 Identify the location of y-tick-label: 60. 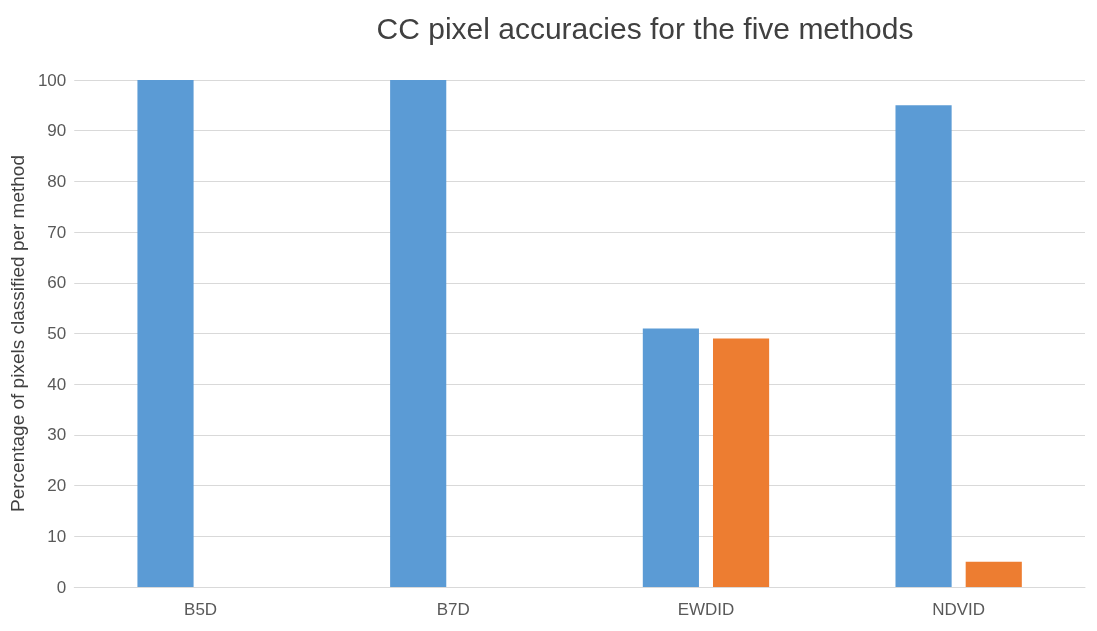
(57, 283).